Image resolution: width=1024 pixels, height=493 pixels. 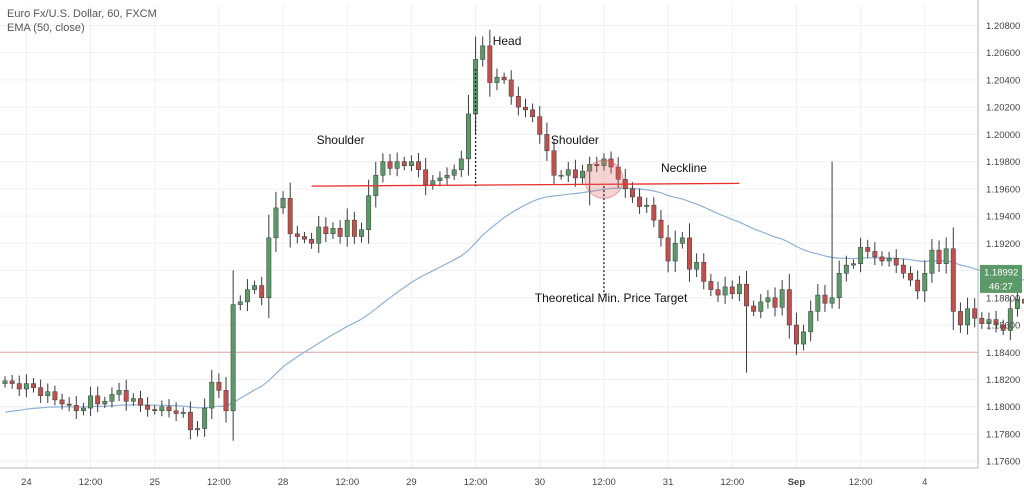 What do you see at coordinates (1003, 26) in the screenshot?
I see `y-tick-label: 1.20800` at bounding box center [1003, 26].